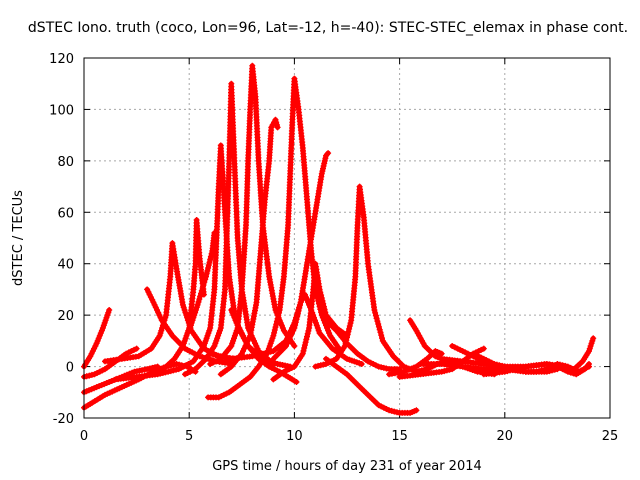  Describe the element at coordinates (63, 419) in the screenshot. I see `y-tick-label: -20` at that location.